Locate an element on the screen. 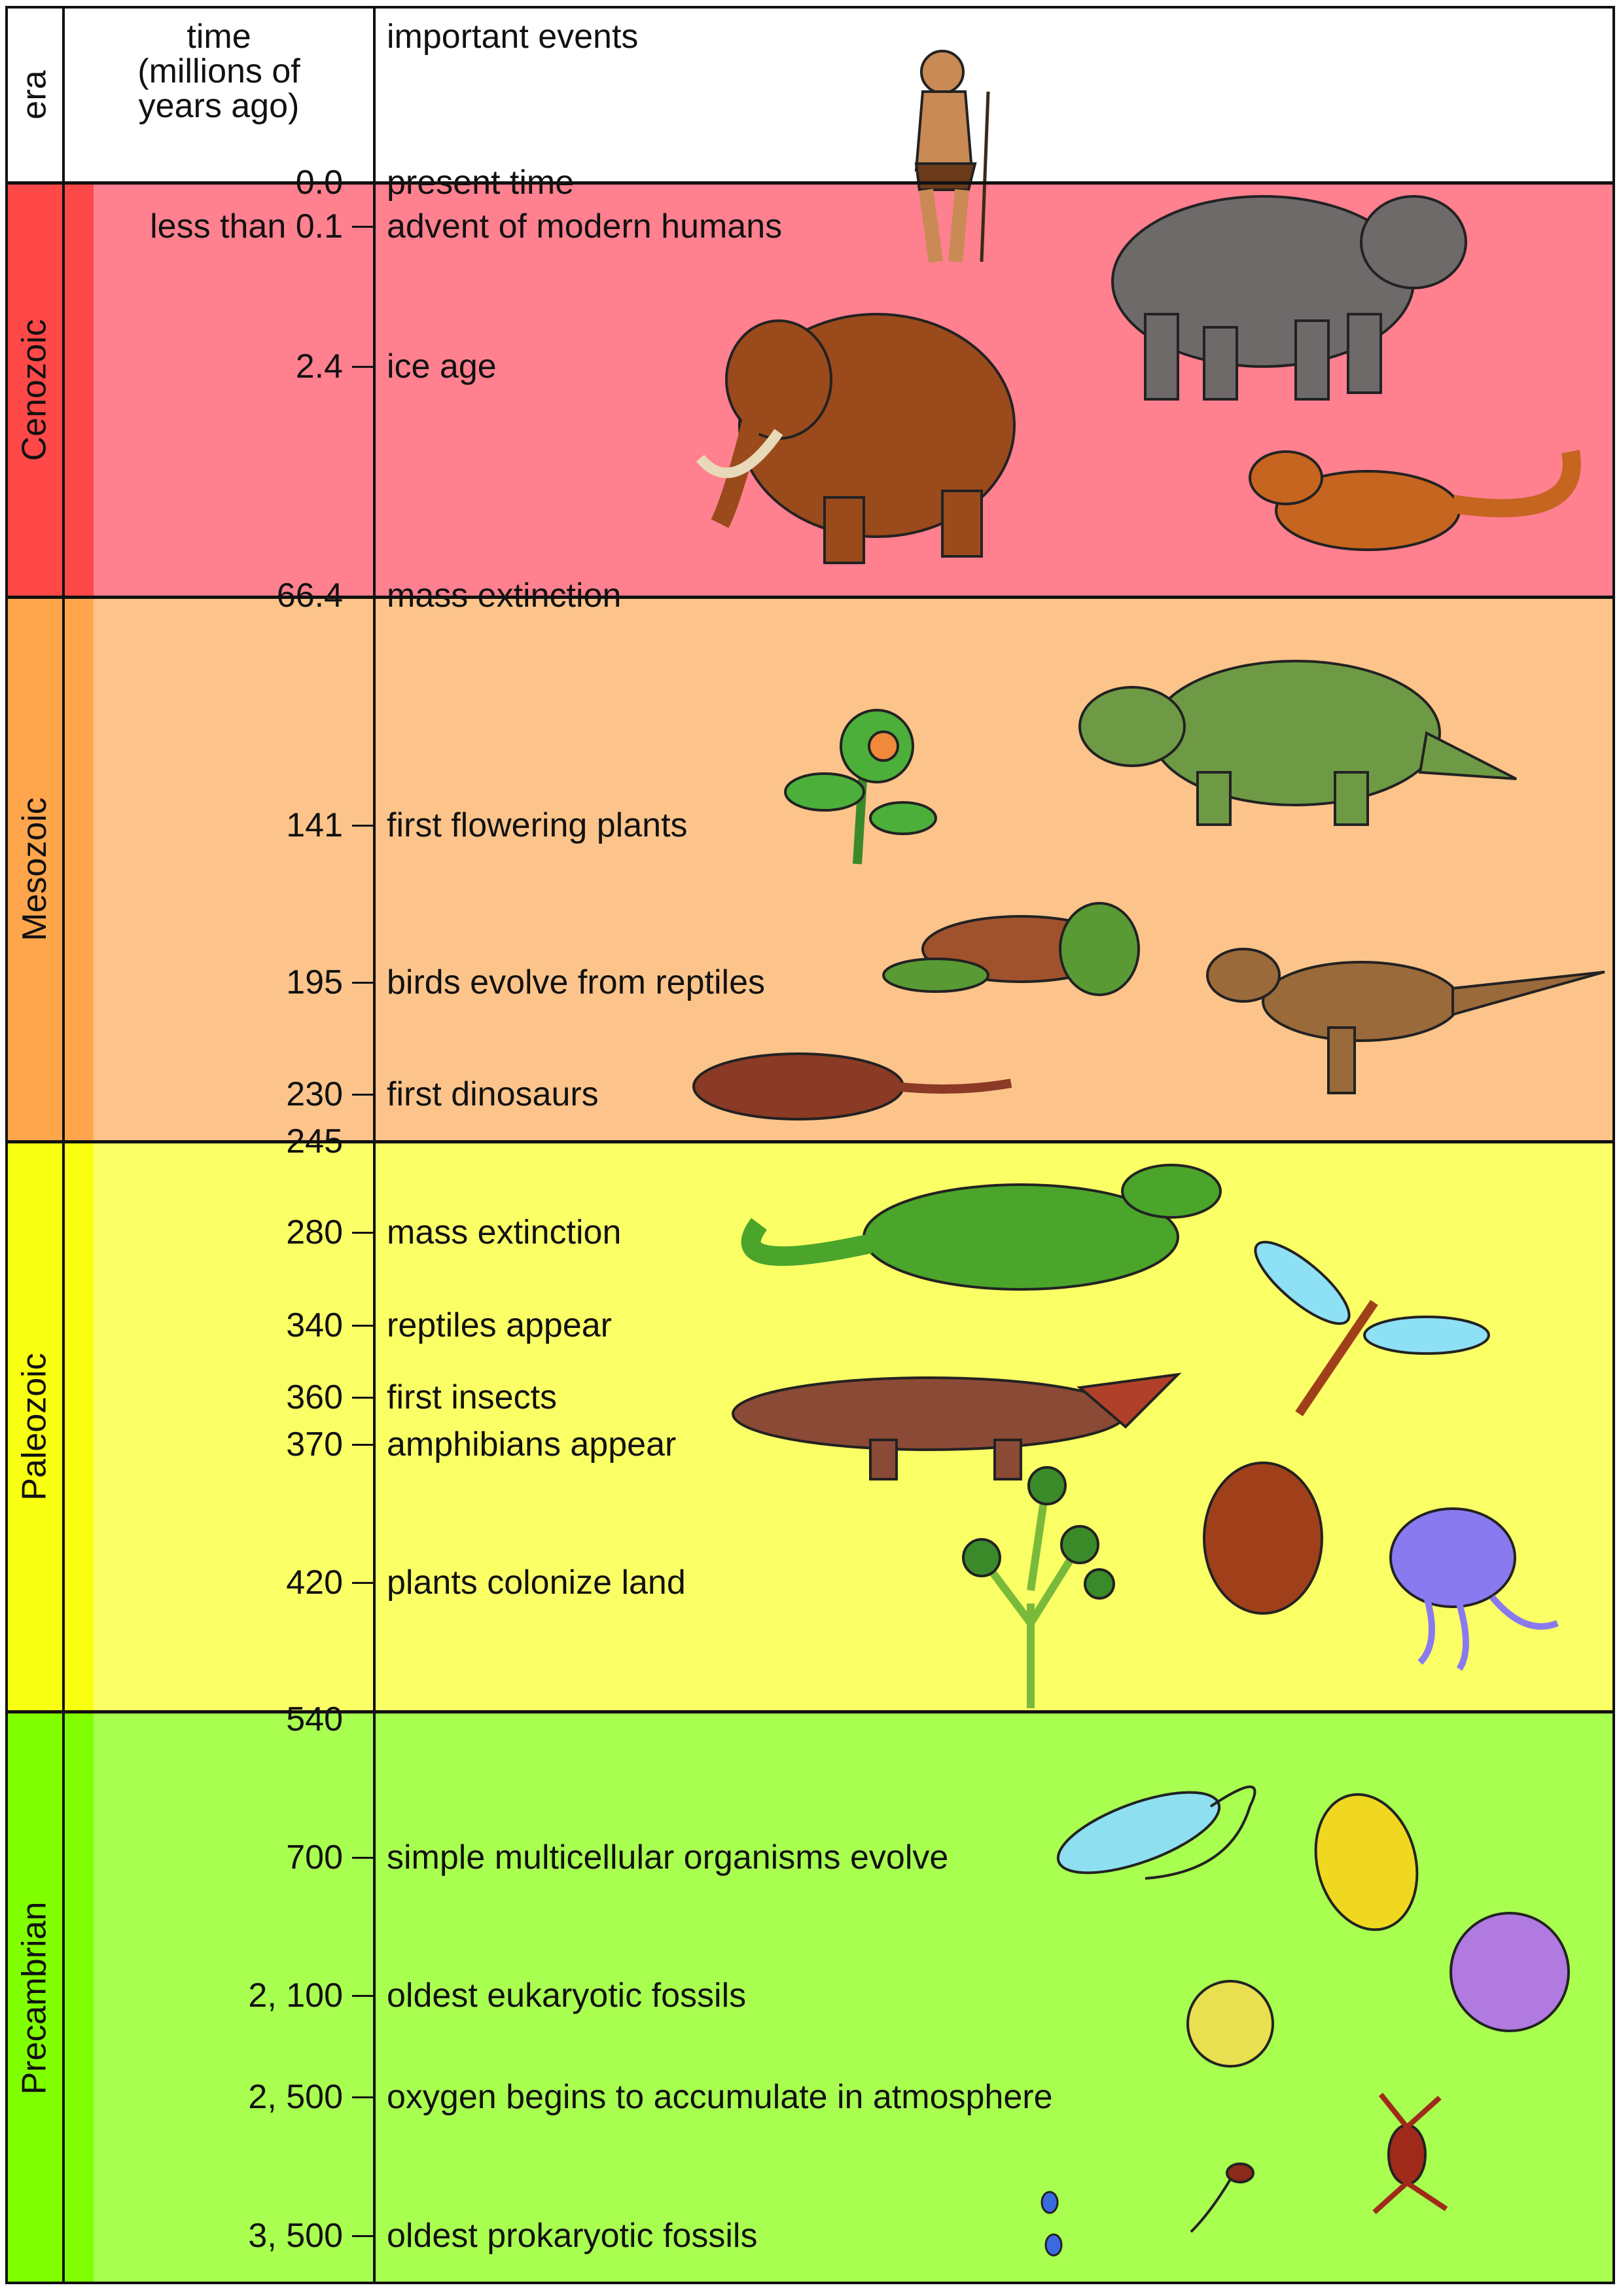  time-label: less than 0.1 is located at coordinates (246, 226).